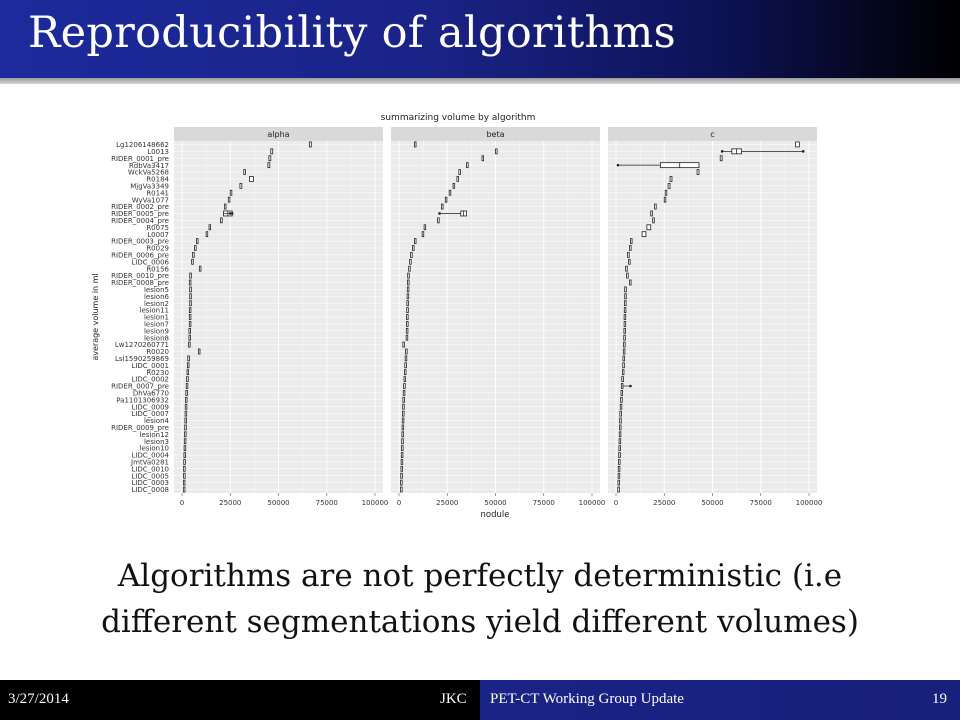 This screenshot has width=960, height=720. Describe the element at coordinates (156, 325) in the screenshot. I see `y-tick-label: lesion7` at that location.